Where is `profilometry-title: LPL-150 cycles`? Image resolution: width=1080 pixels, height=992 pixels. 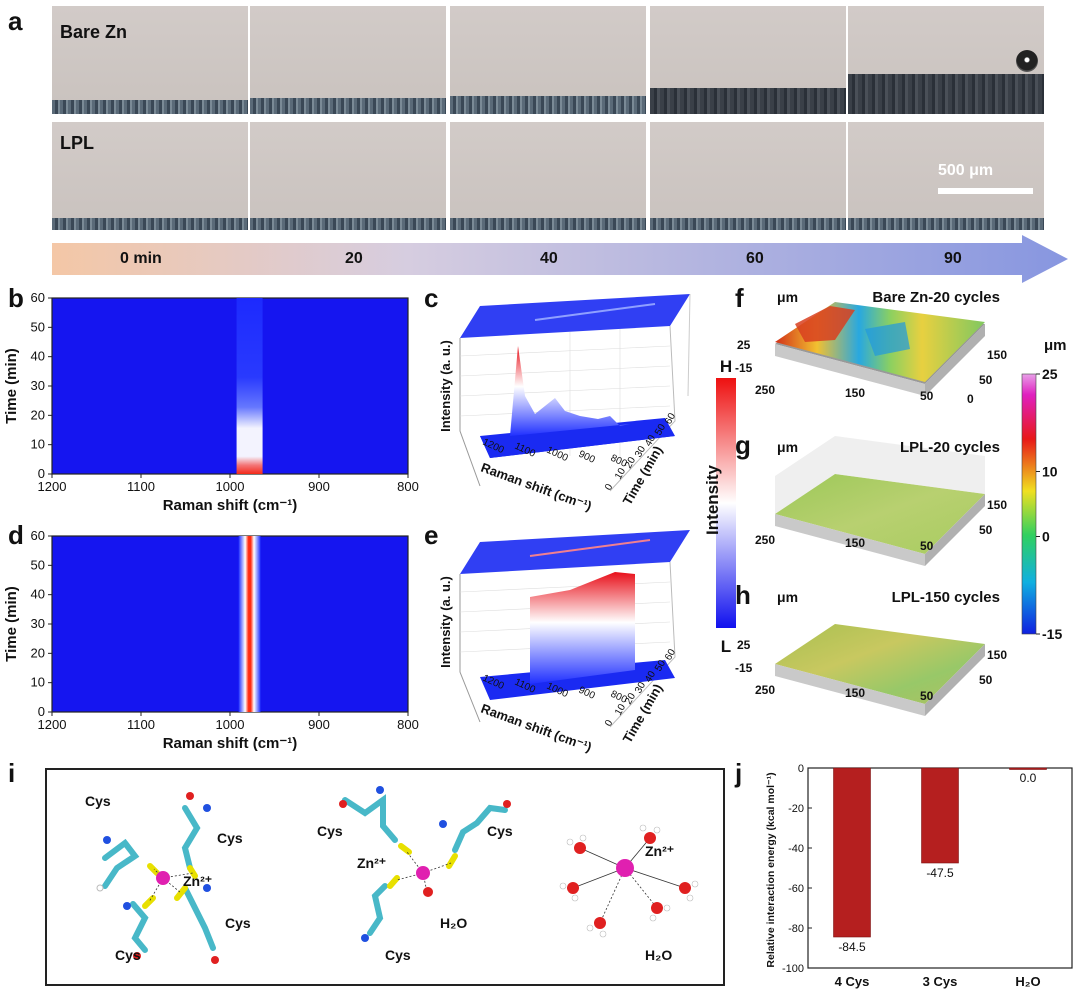 profilometry-title: LPL-150 cycles is located at coordinates (946, 597).